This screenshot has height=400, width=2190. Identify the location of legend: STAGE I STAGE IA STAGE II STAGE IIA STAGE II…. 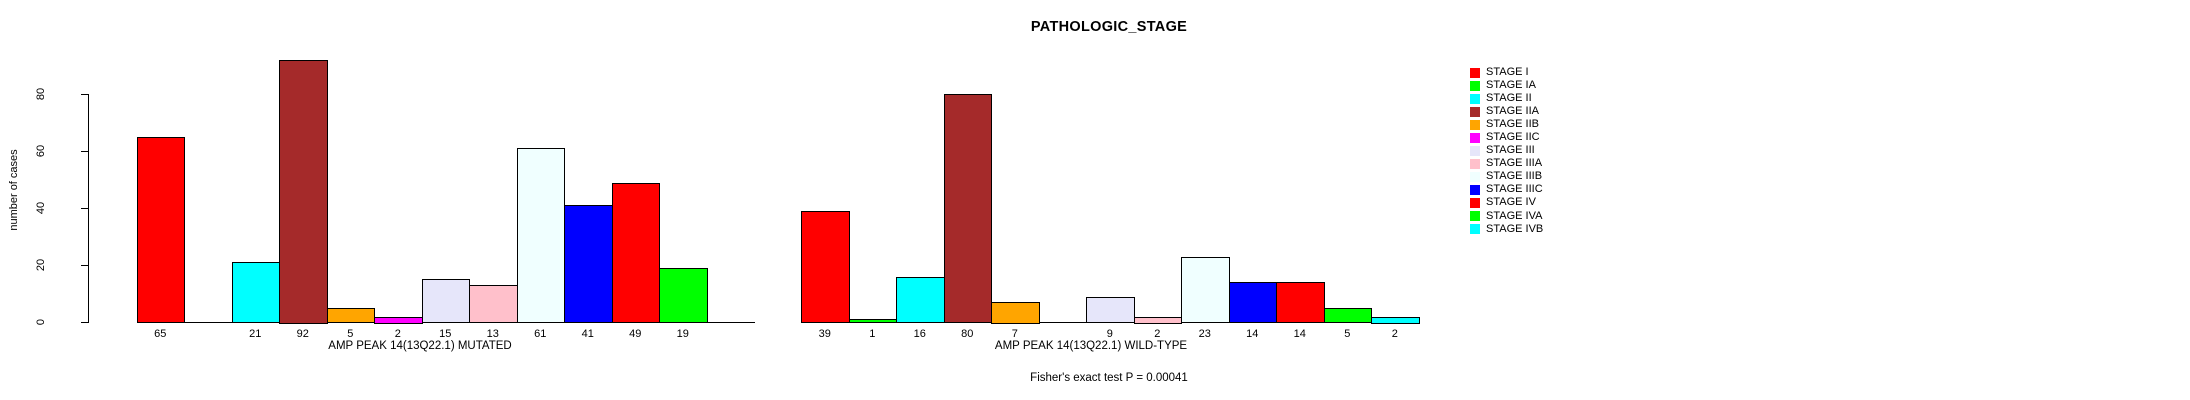
(1506, 151).